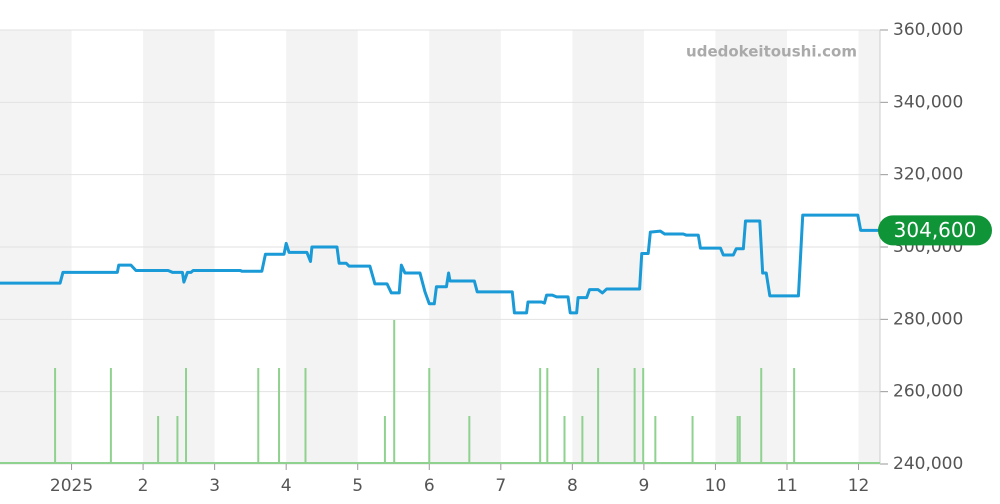 This screenshot has height=504, width=1000. What do you see at coordinates (572, 486) in the screenshot?
I see `x-tick-label: 8` at bounding box center [572, 486].